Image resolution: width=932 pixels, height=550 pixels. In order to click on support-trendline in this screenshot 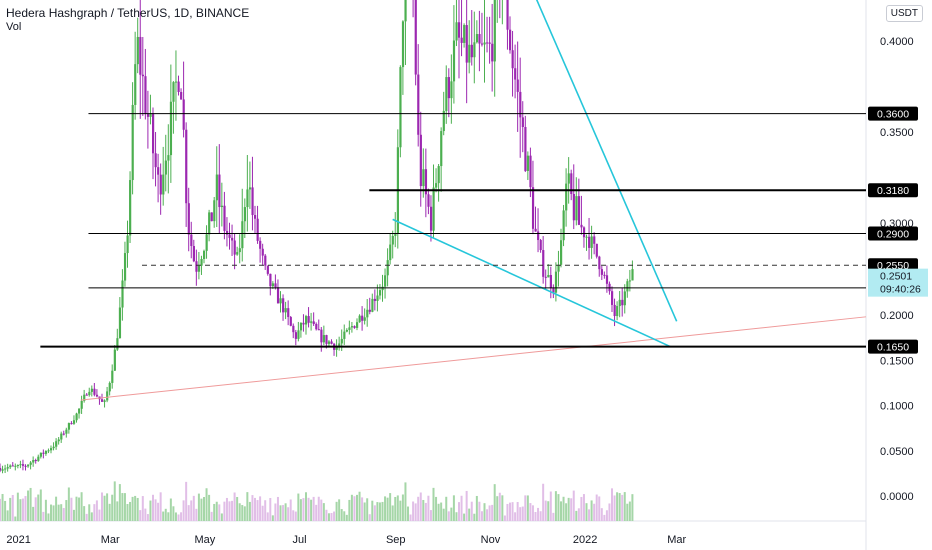, I will do `click(473, 358)`.